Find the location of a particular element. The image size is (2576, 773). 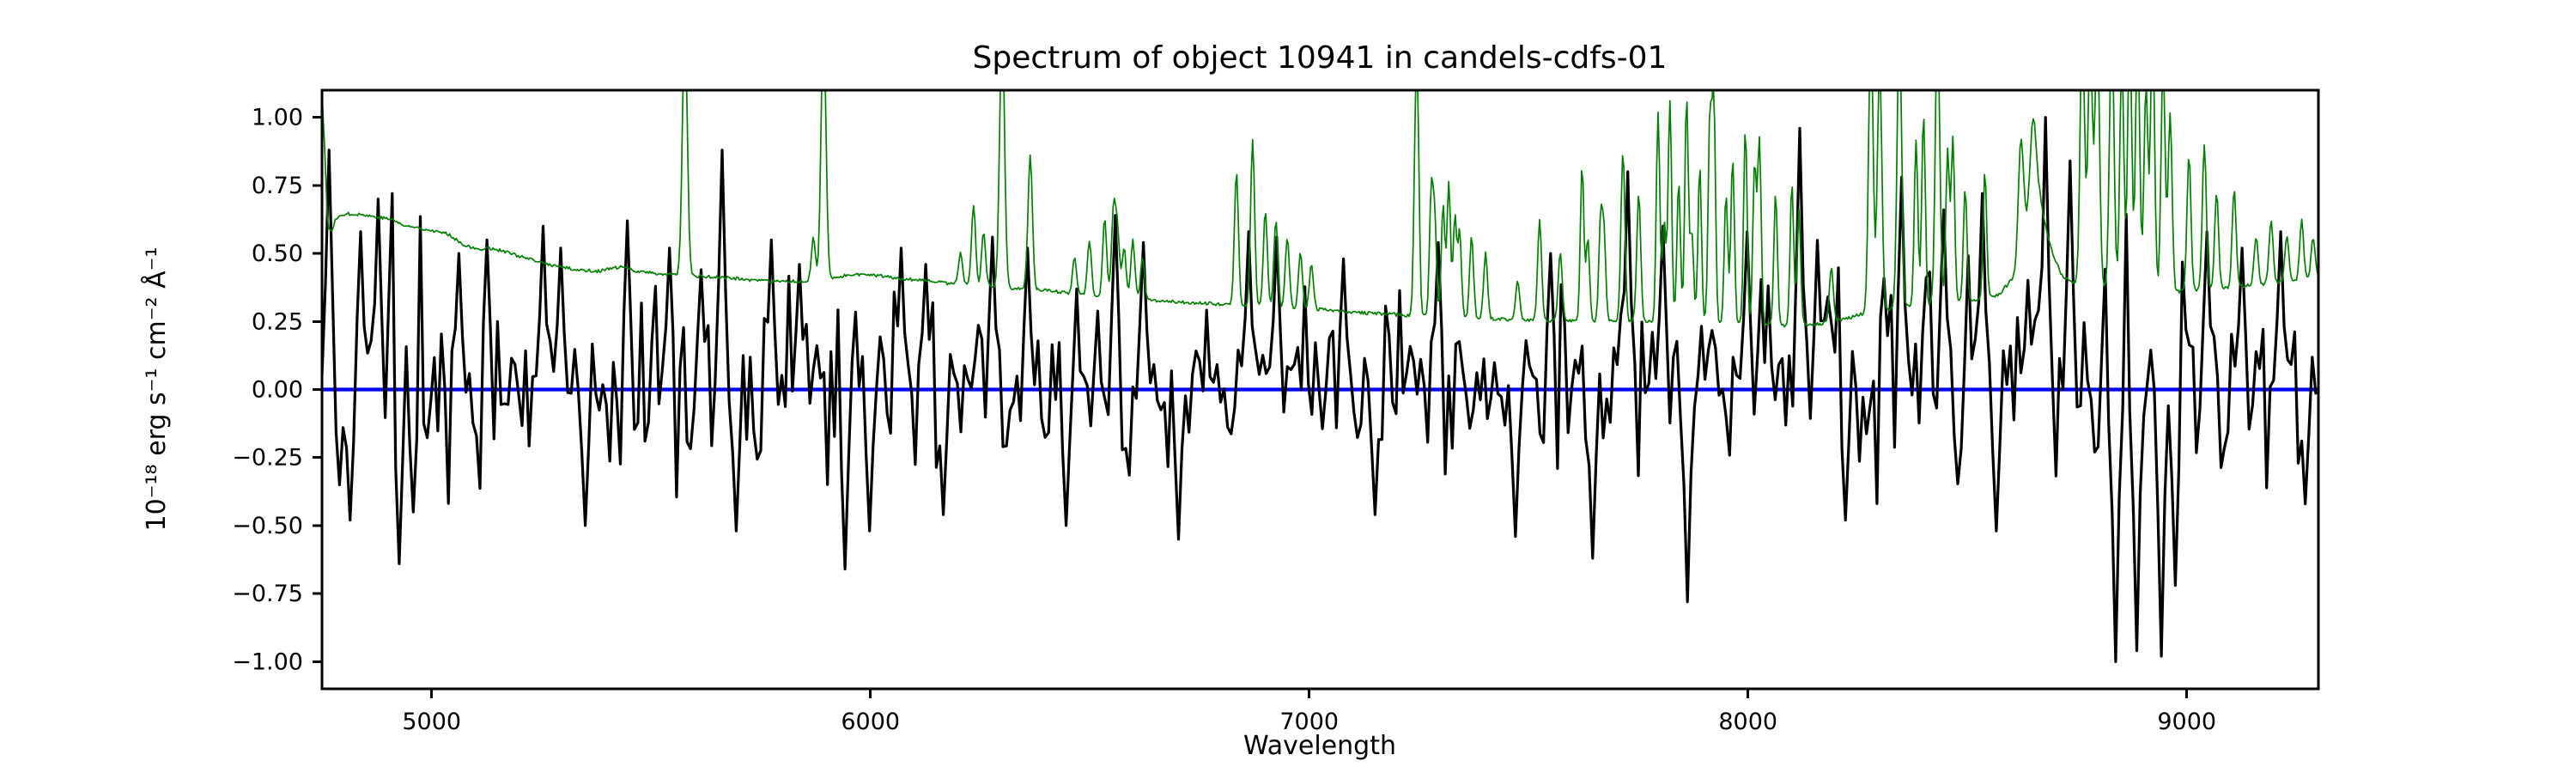

x-tick-label: 8000 is located at coordinates (1748, 722).